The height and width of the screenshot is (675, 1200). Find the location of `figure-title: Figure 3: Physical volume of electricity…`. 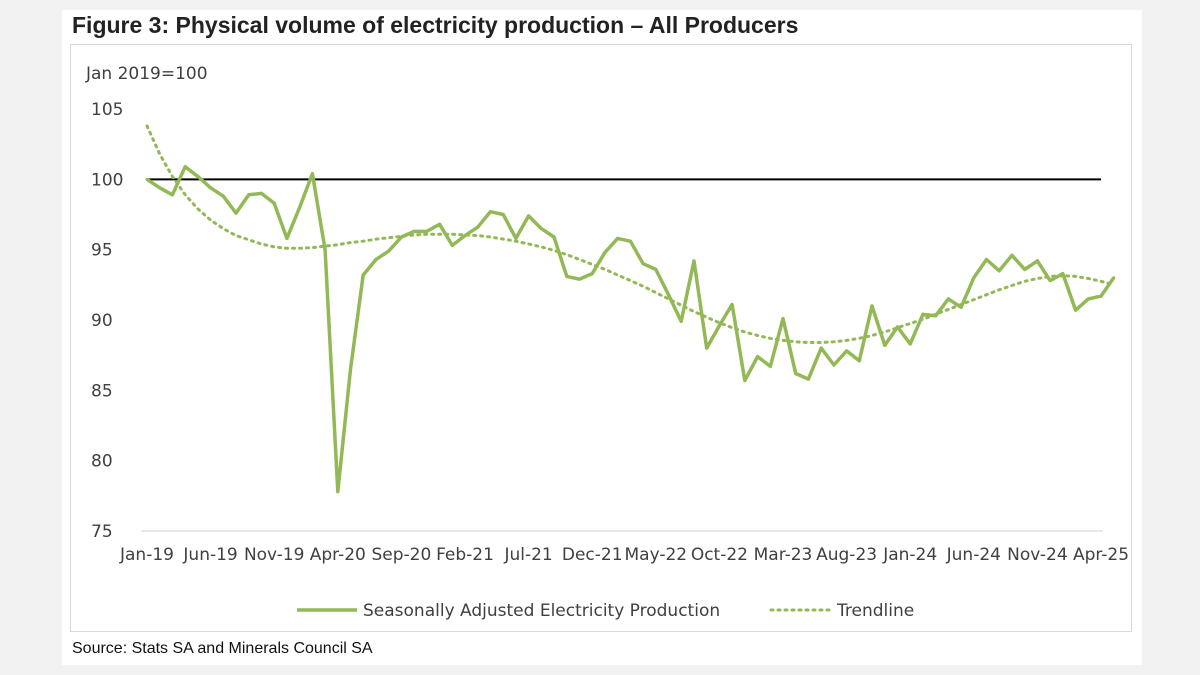

figure-title: Figure 3: Physical volume of electricity… is located at coordinates (435, 25).